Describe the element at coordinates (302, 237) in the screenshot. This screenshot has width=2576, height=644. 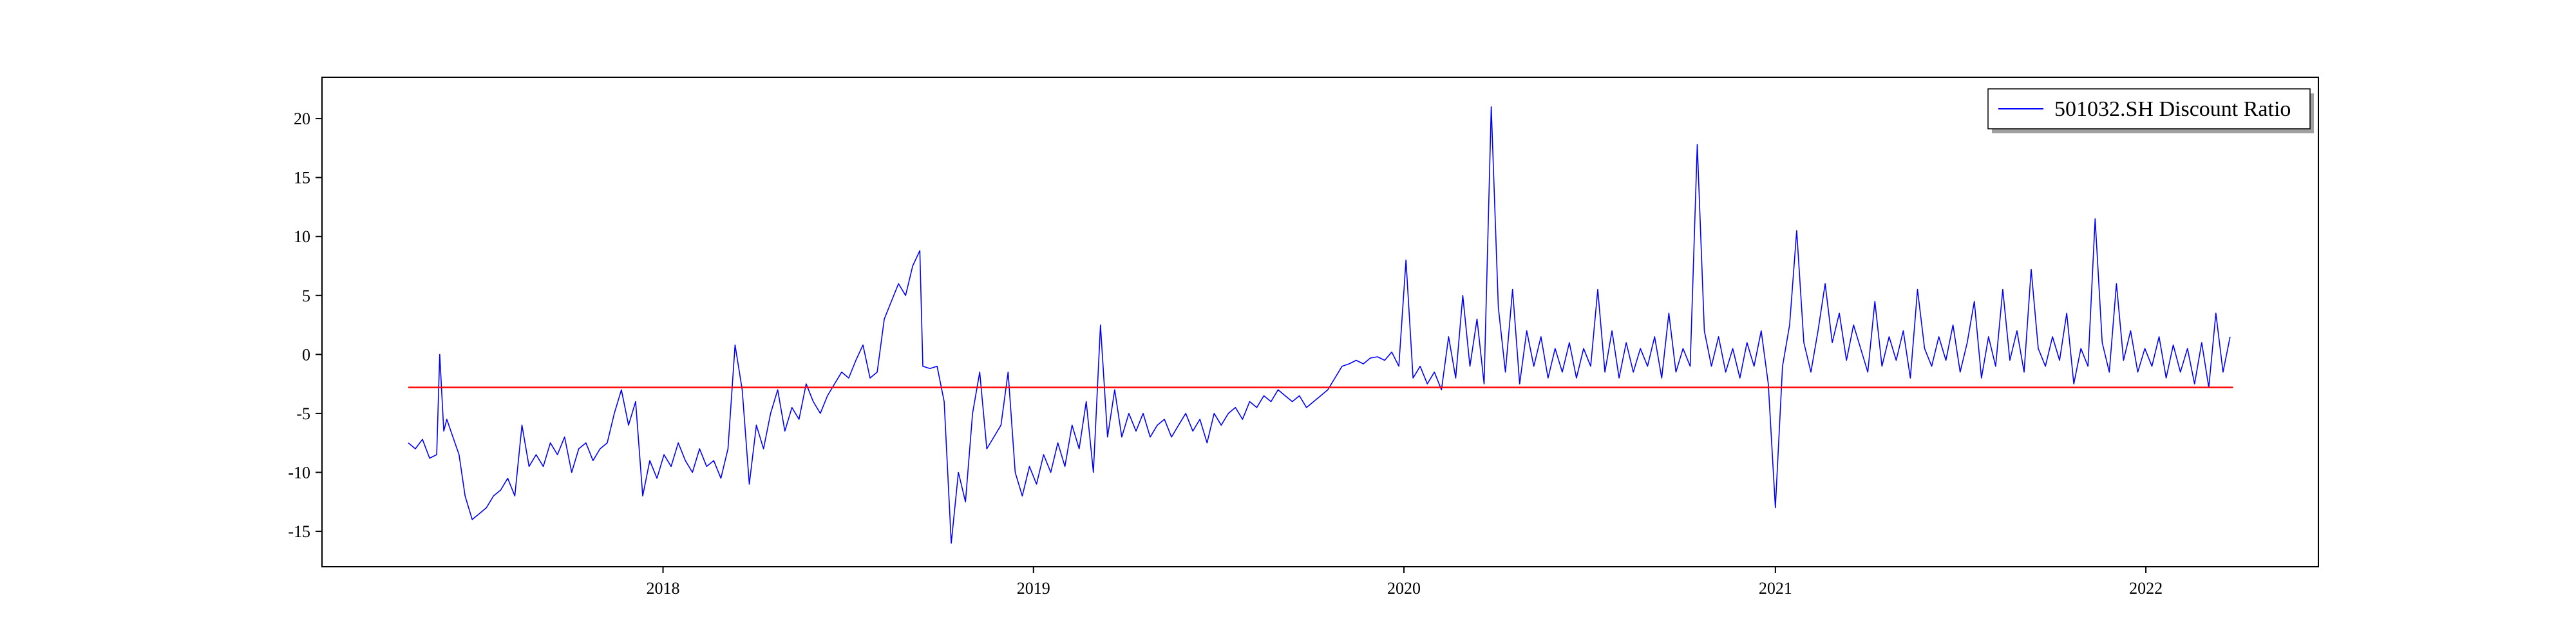
I see `y-tick-label: 10` at that location.